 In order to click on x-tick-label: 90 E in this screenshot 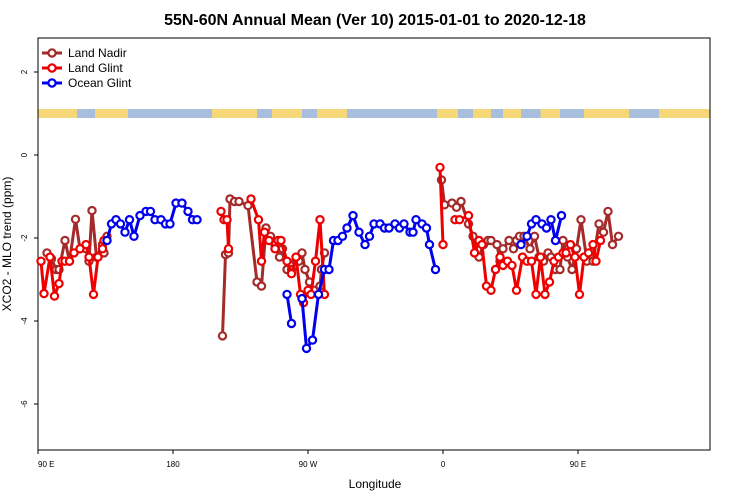, I will do `click(578, 464)`.